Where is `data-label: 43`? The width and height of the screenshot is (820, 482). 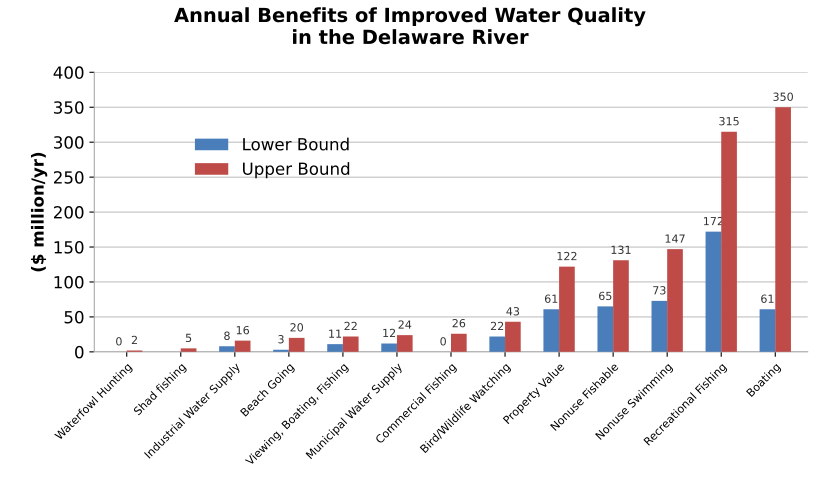
data-label: 43 is located at coordinates (513, 311).